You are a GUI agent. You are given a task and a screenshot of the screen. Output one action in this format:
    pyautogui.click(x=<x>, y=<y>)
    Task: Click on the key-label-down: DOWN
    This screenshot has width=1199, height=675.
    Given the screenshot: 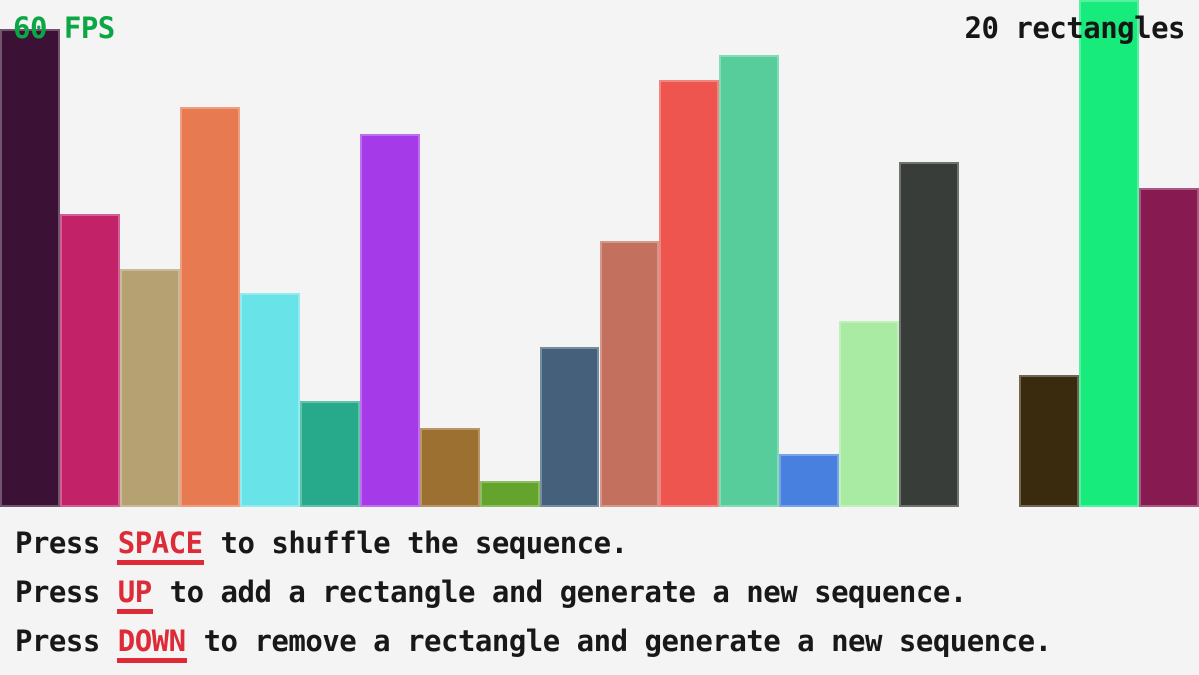 What is the action you would take?
    pyautogui.click(x=151, y=643)
    